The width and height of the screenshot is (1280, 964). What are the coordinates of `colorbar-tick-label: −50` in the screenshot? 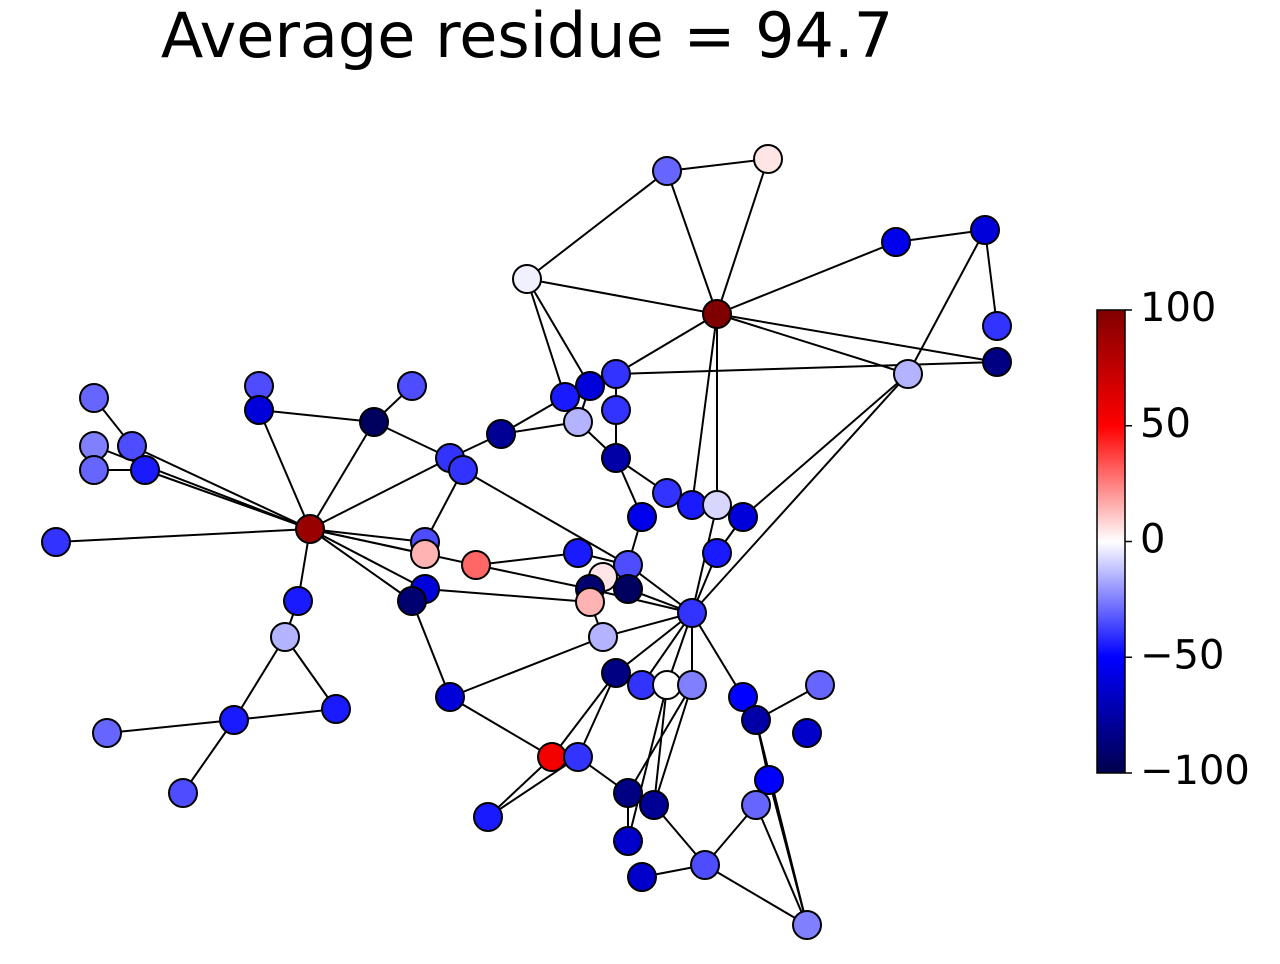 It's located at (1182, 655).